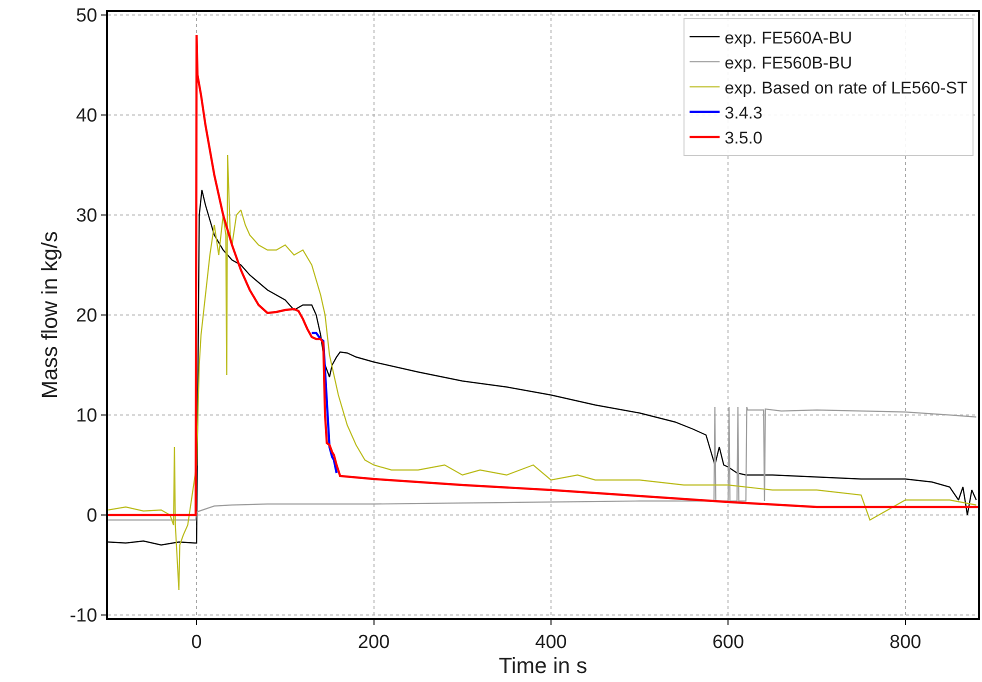 This screenshot has width=982, height=682. What do you see at coordinates (49, 315) in the screenshot?
I see `y-axis-title: Mass flow in kg/s` at bounding box center [49, 315].